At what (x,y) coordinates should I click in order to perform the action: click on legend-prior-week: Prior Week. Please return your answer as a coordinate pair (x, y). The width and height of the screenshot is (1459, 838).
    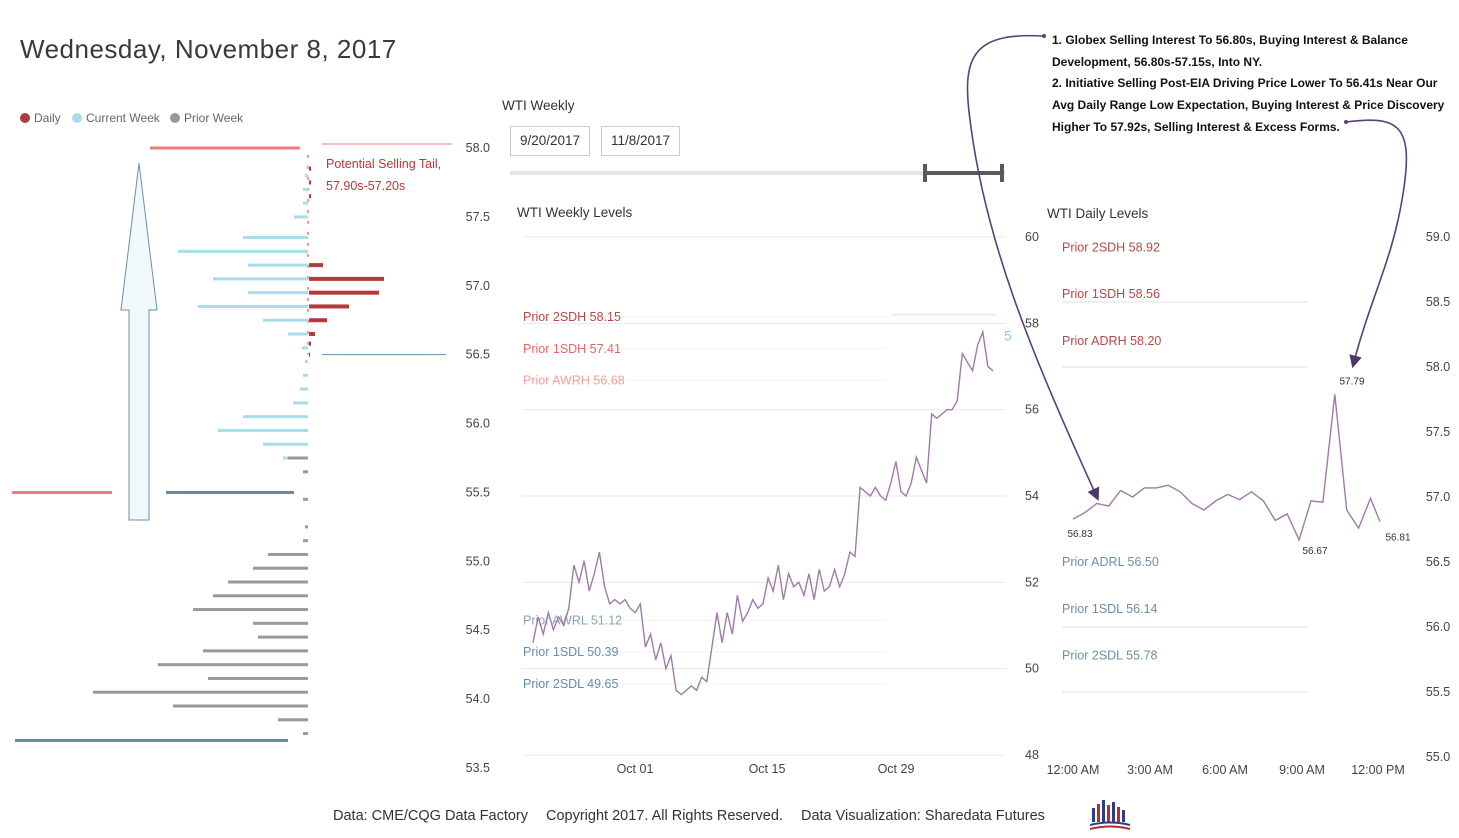
    Looking at the image, I should click on (206, 118).